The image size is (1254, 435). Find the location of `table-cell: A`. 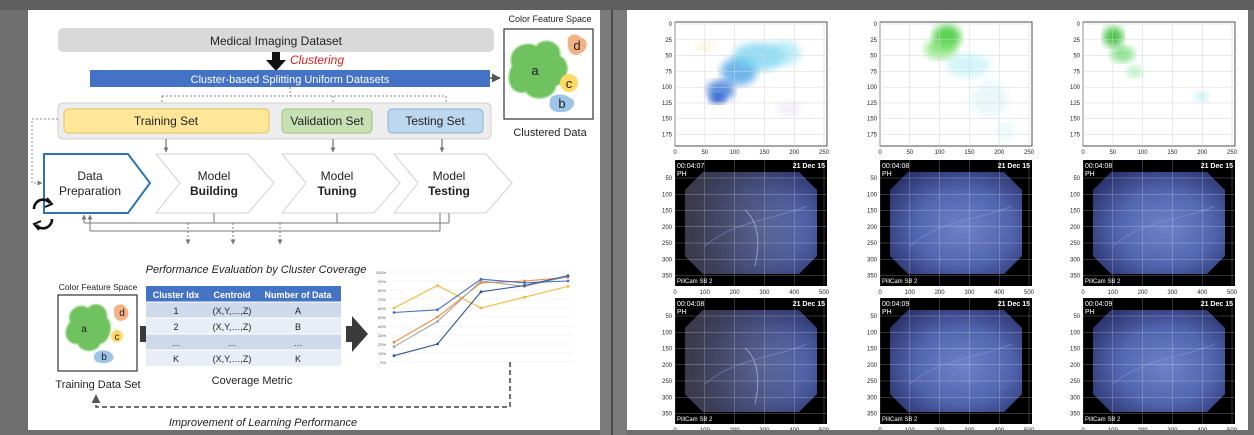

table-cell: A is located at coordinates (298, 311).